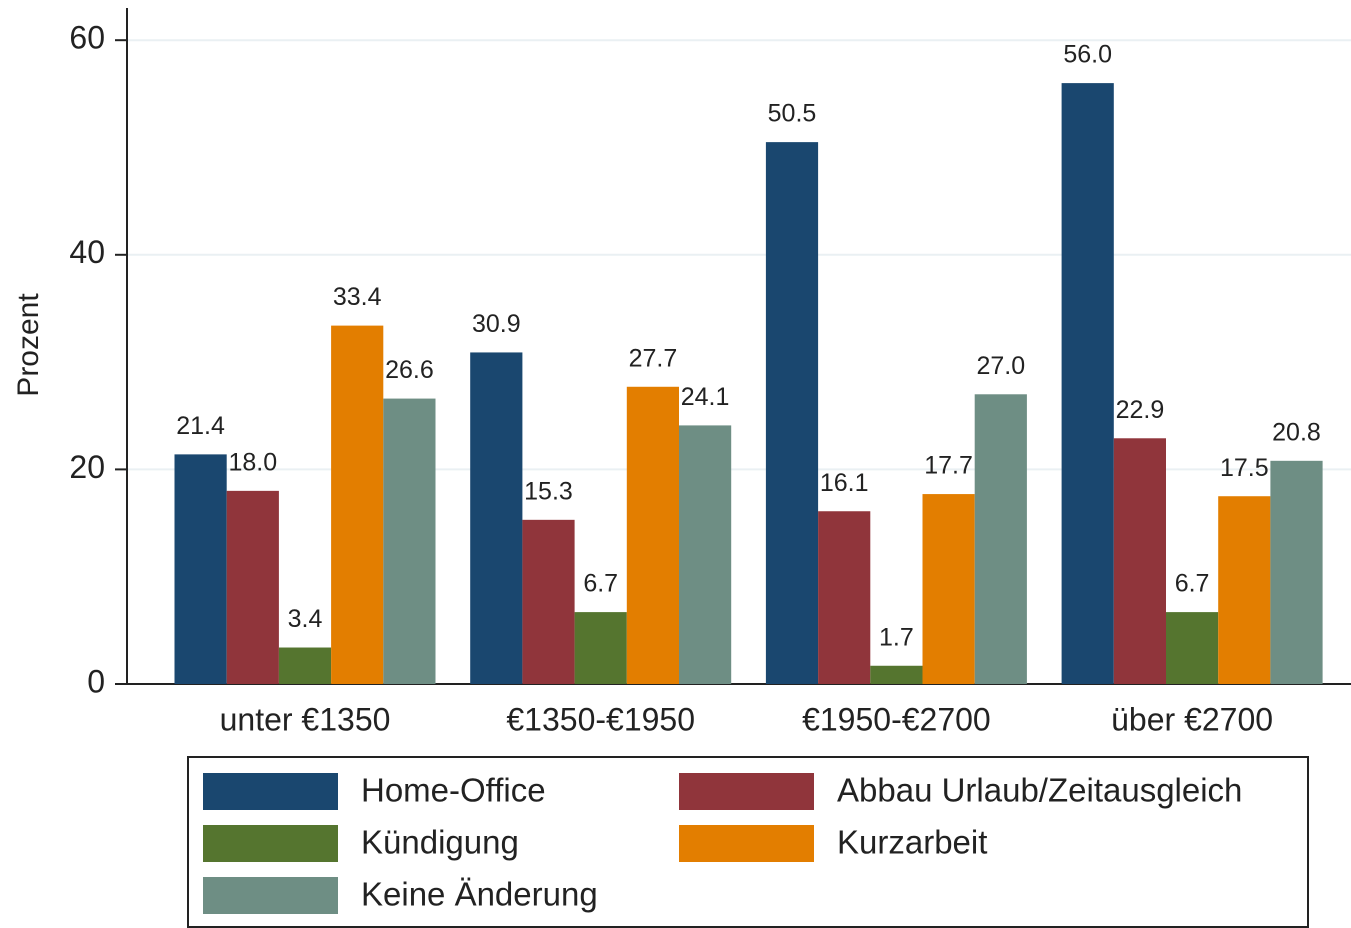 Image resolution: width=1351 pixels, height=928 pixels. What do you see at coordinates (453, 790) in the screenshot?
I see `legend-label: Home-Office` at bounding box center [453, 790].